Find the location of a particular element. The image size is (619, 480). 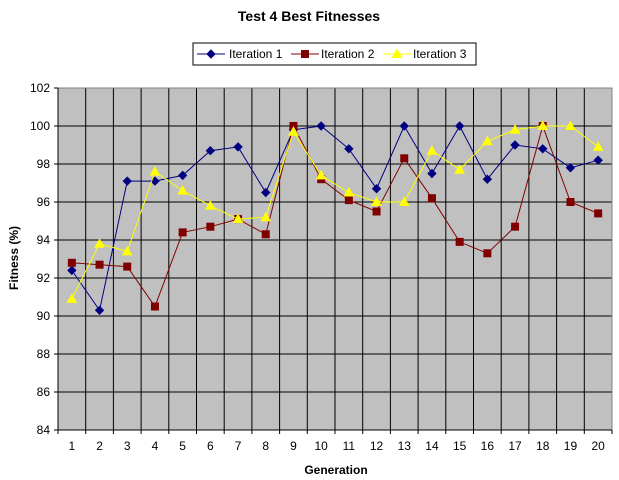

x-tick-label: 2 is located at coordinates (99, 446).